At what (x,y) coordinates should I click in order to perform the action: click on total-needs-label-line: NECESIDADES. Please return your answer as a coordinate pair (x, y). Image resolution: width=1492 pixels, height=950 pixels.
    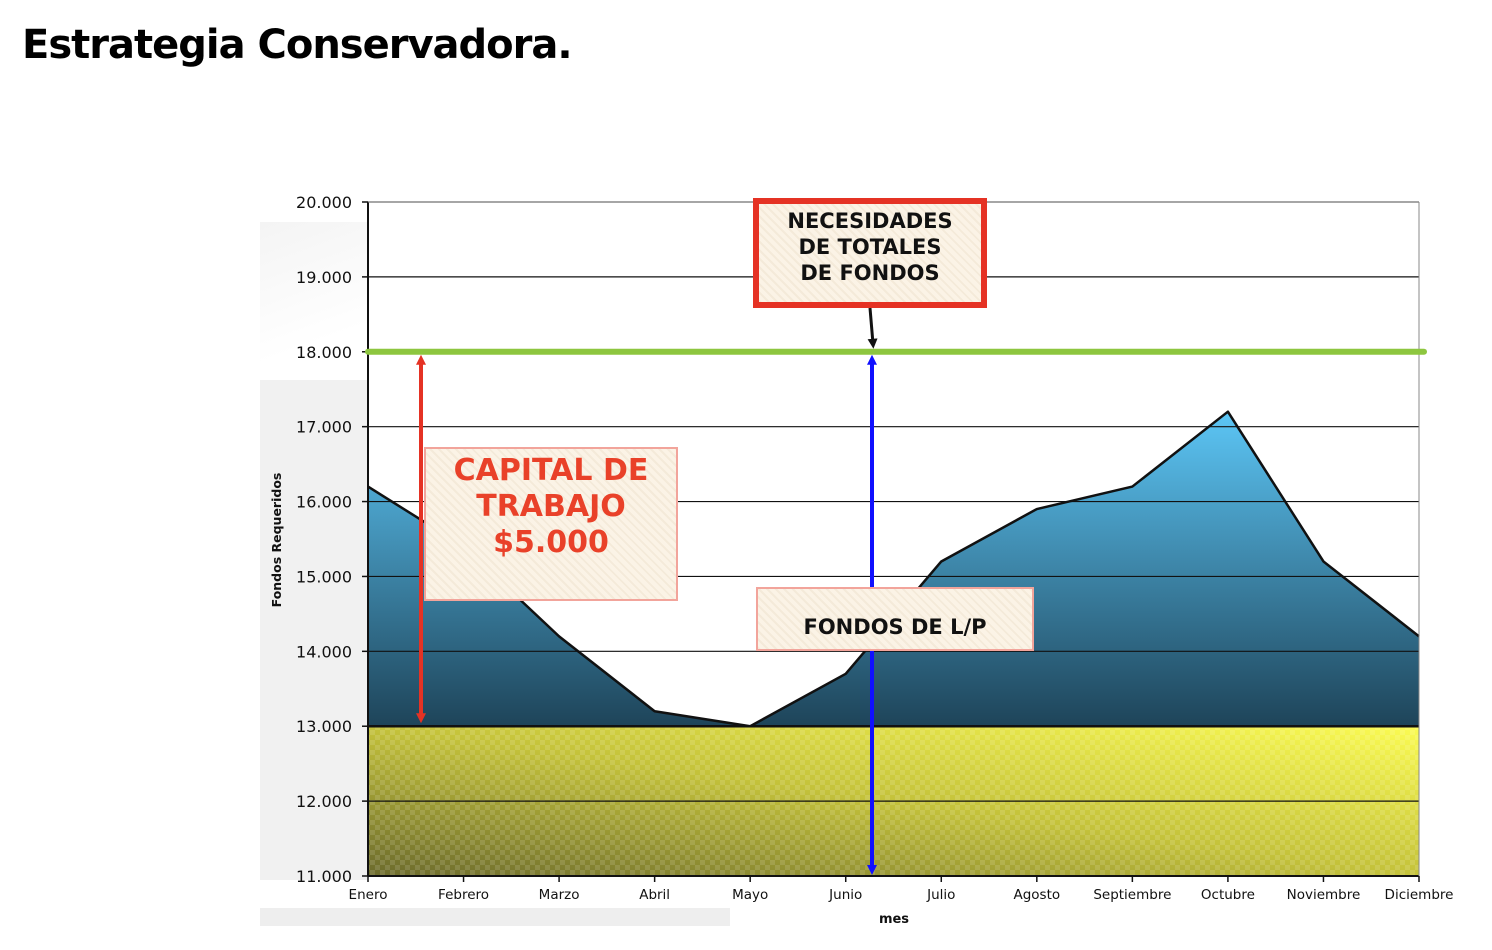
    Looking at the image, I should click on (870, 221).